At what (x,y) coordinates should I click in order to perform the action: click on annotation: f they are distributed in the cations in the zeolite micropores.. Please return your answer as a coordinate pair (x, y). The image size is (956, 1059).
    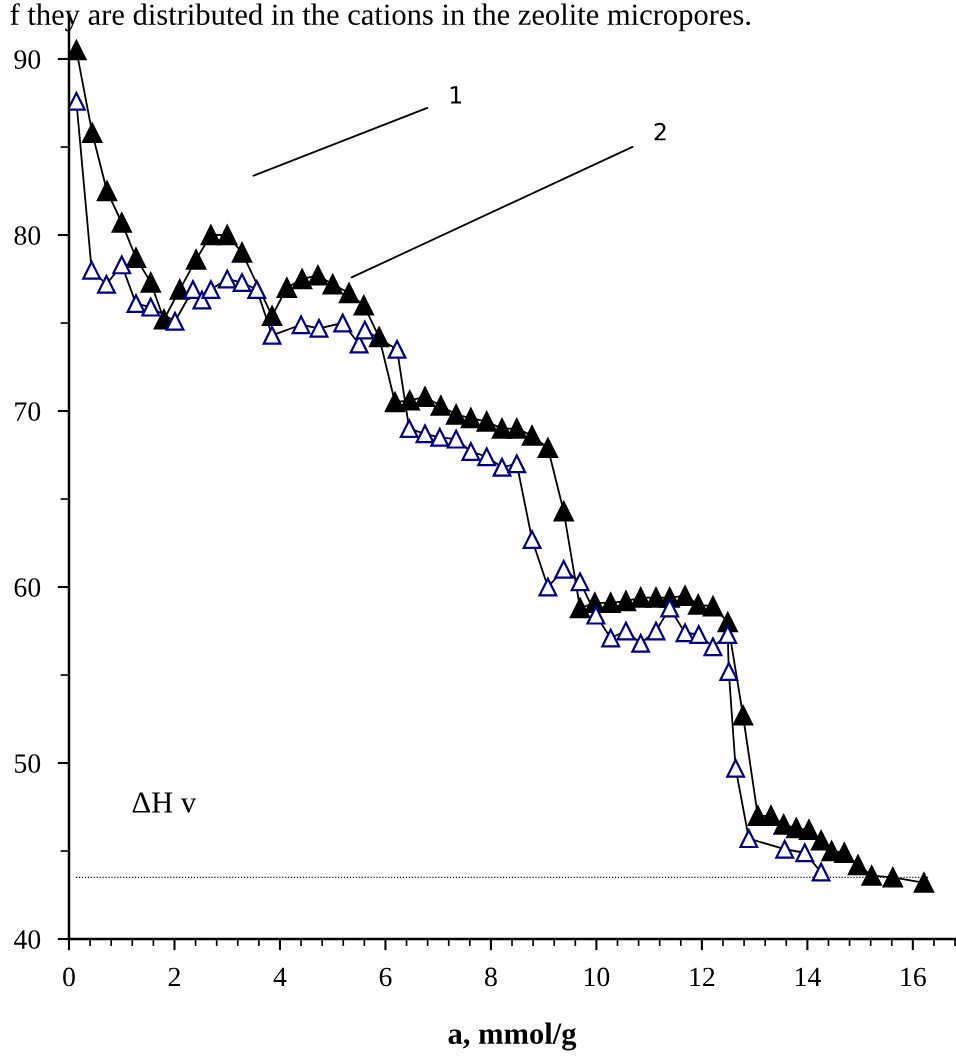
    Looking at the image, I should click on (380, 17).